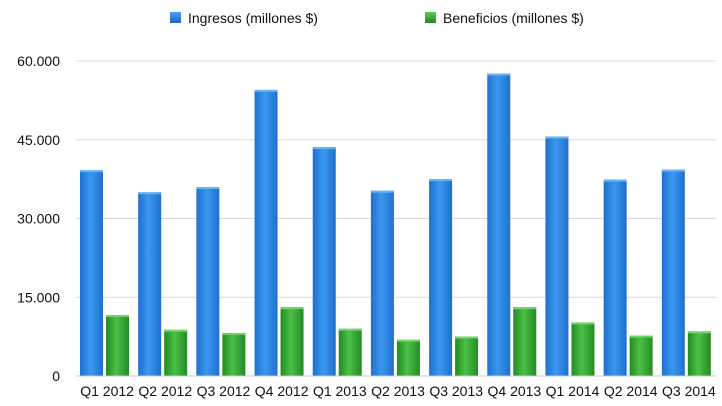  What do you see at coordinates (38, 140) in the screenshot?
I see `y-tick-label: 45.000` at bounding box center [38, 140].